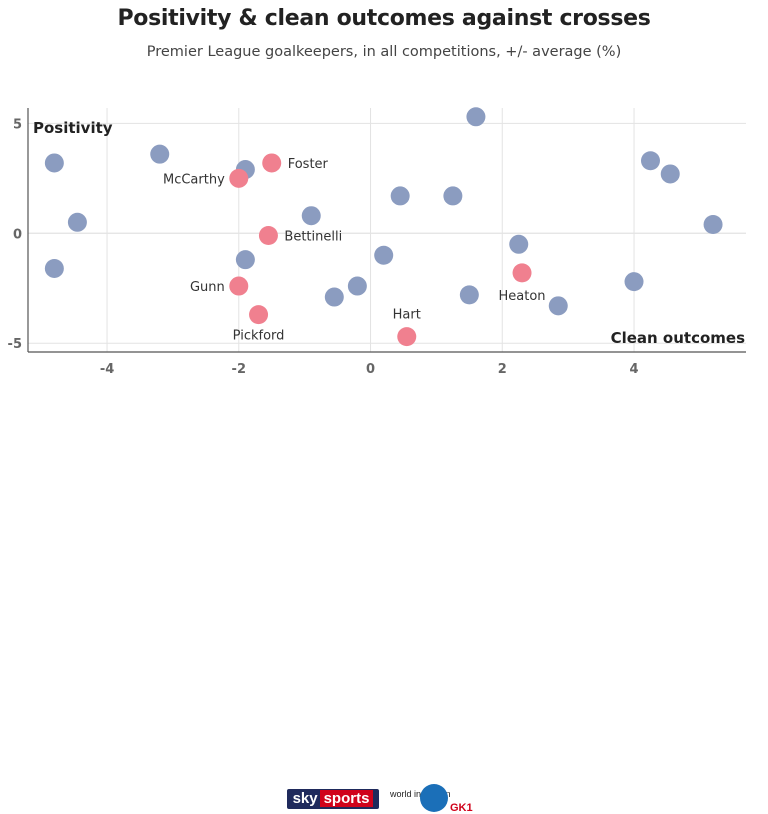 This screenshot has width=768, height=814. I want to click on point-label: Gunn, so click(207, 287).